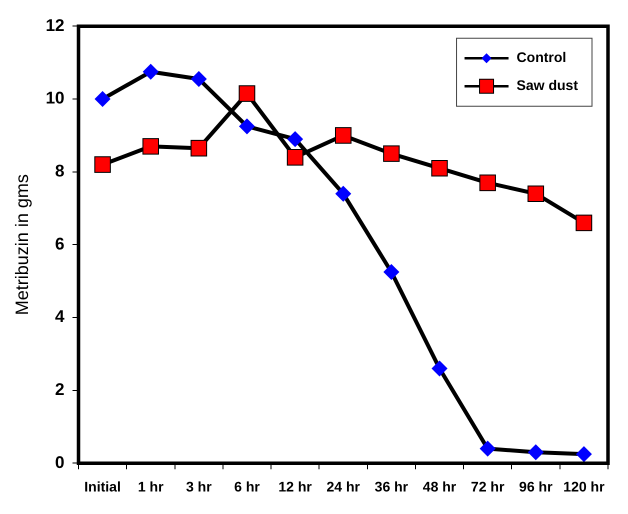 This screenshot has width=628, height=514. I want to click on x-tick-label: 96 hr, so click(536, 486).